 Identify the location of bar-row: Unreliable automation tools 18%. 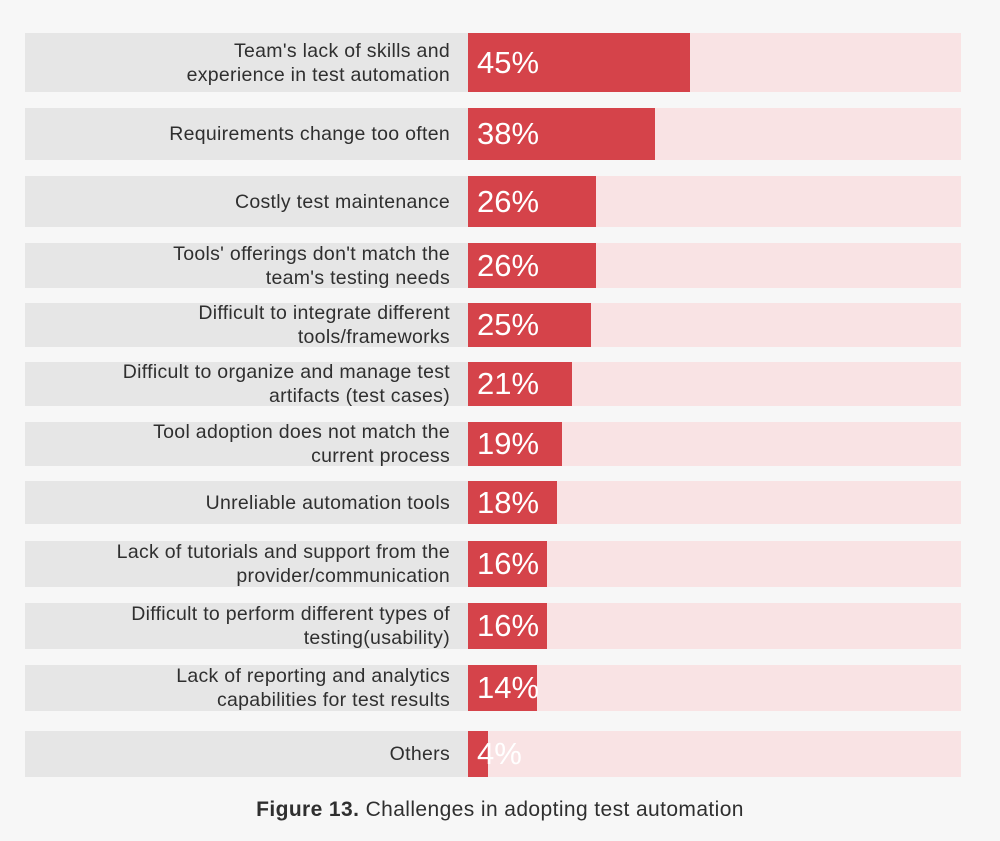
(493, 502).